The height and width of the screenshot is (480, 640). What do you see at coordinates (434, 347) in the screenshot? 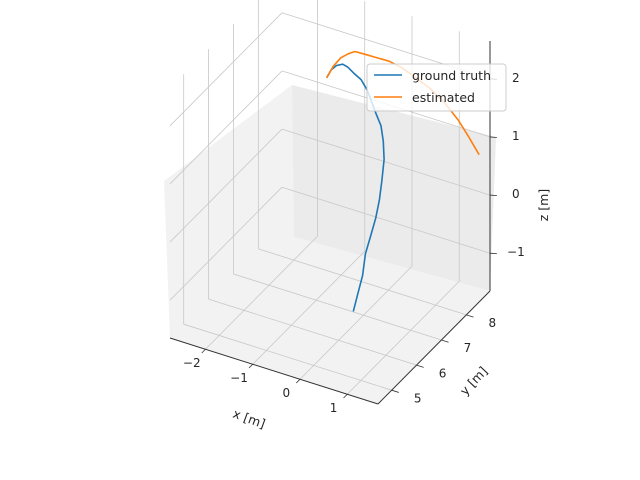
I see `y-axis-line` at bounding box center [434, 347].